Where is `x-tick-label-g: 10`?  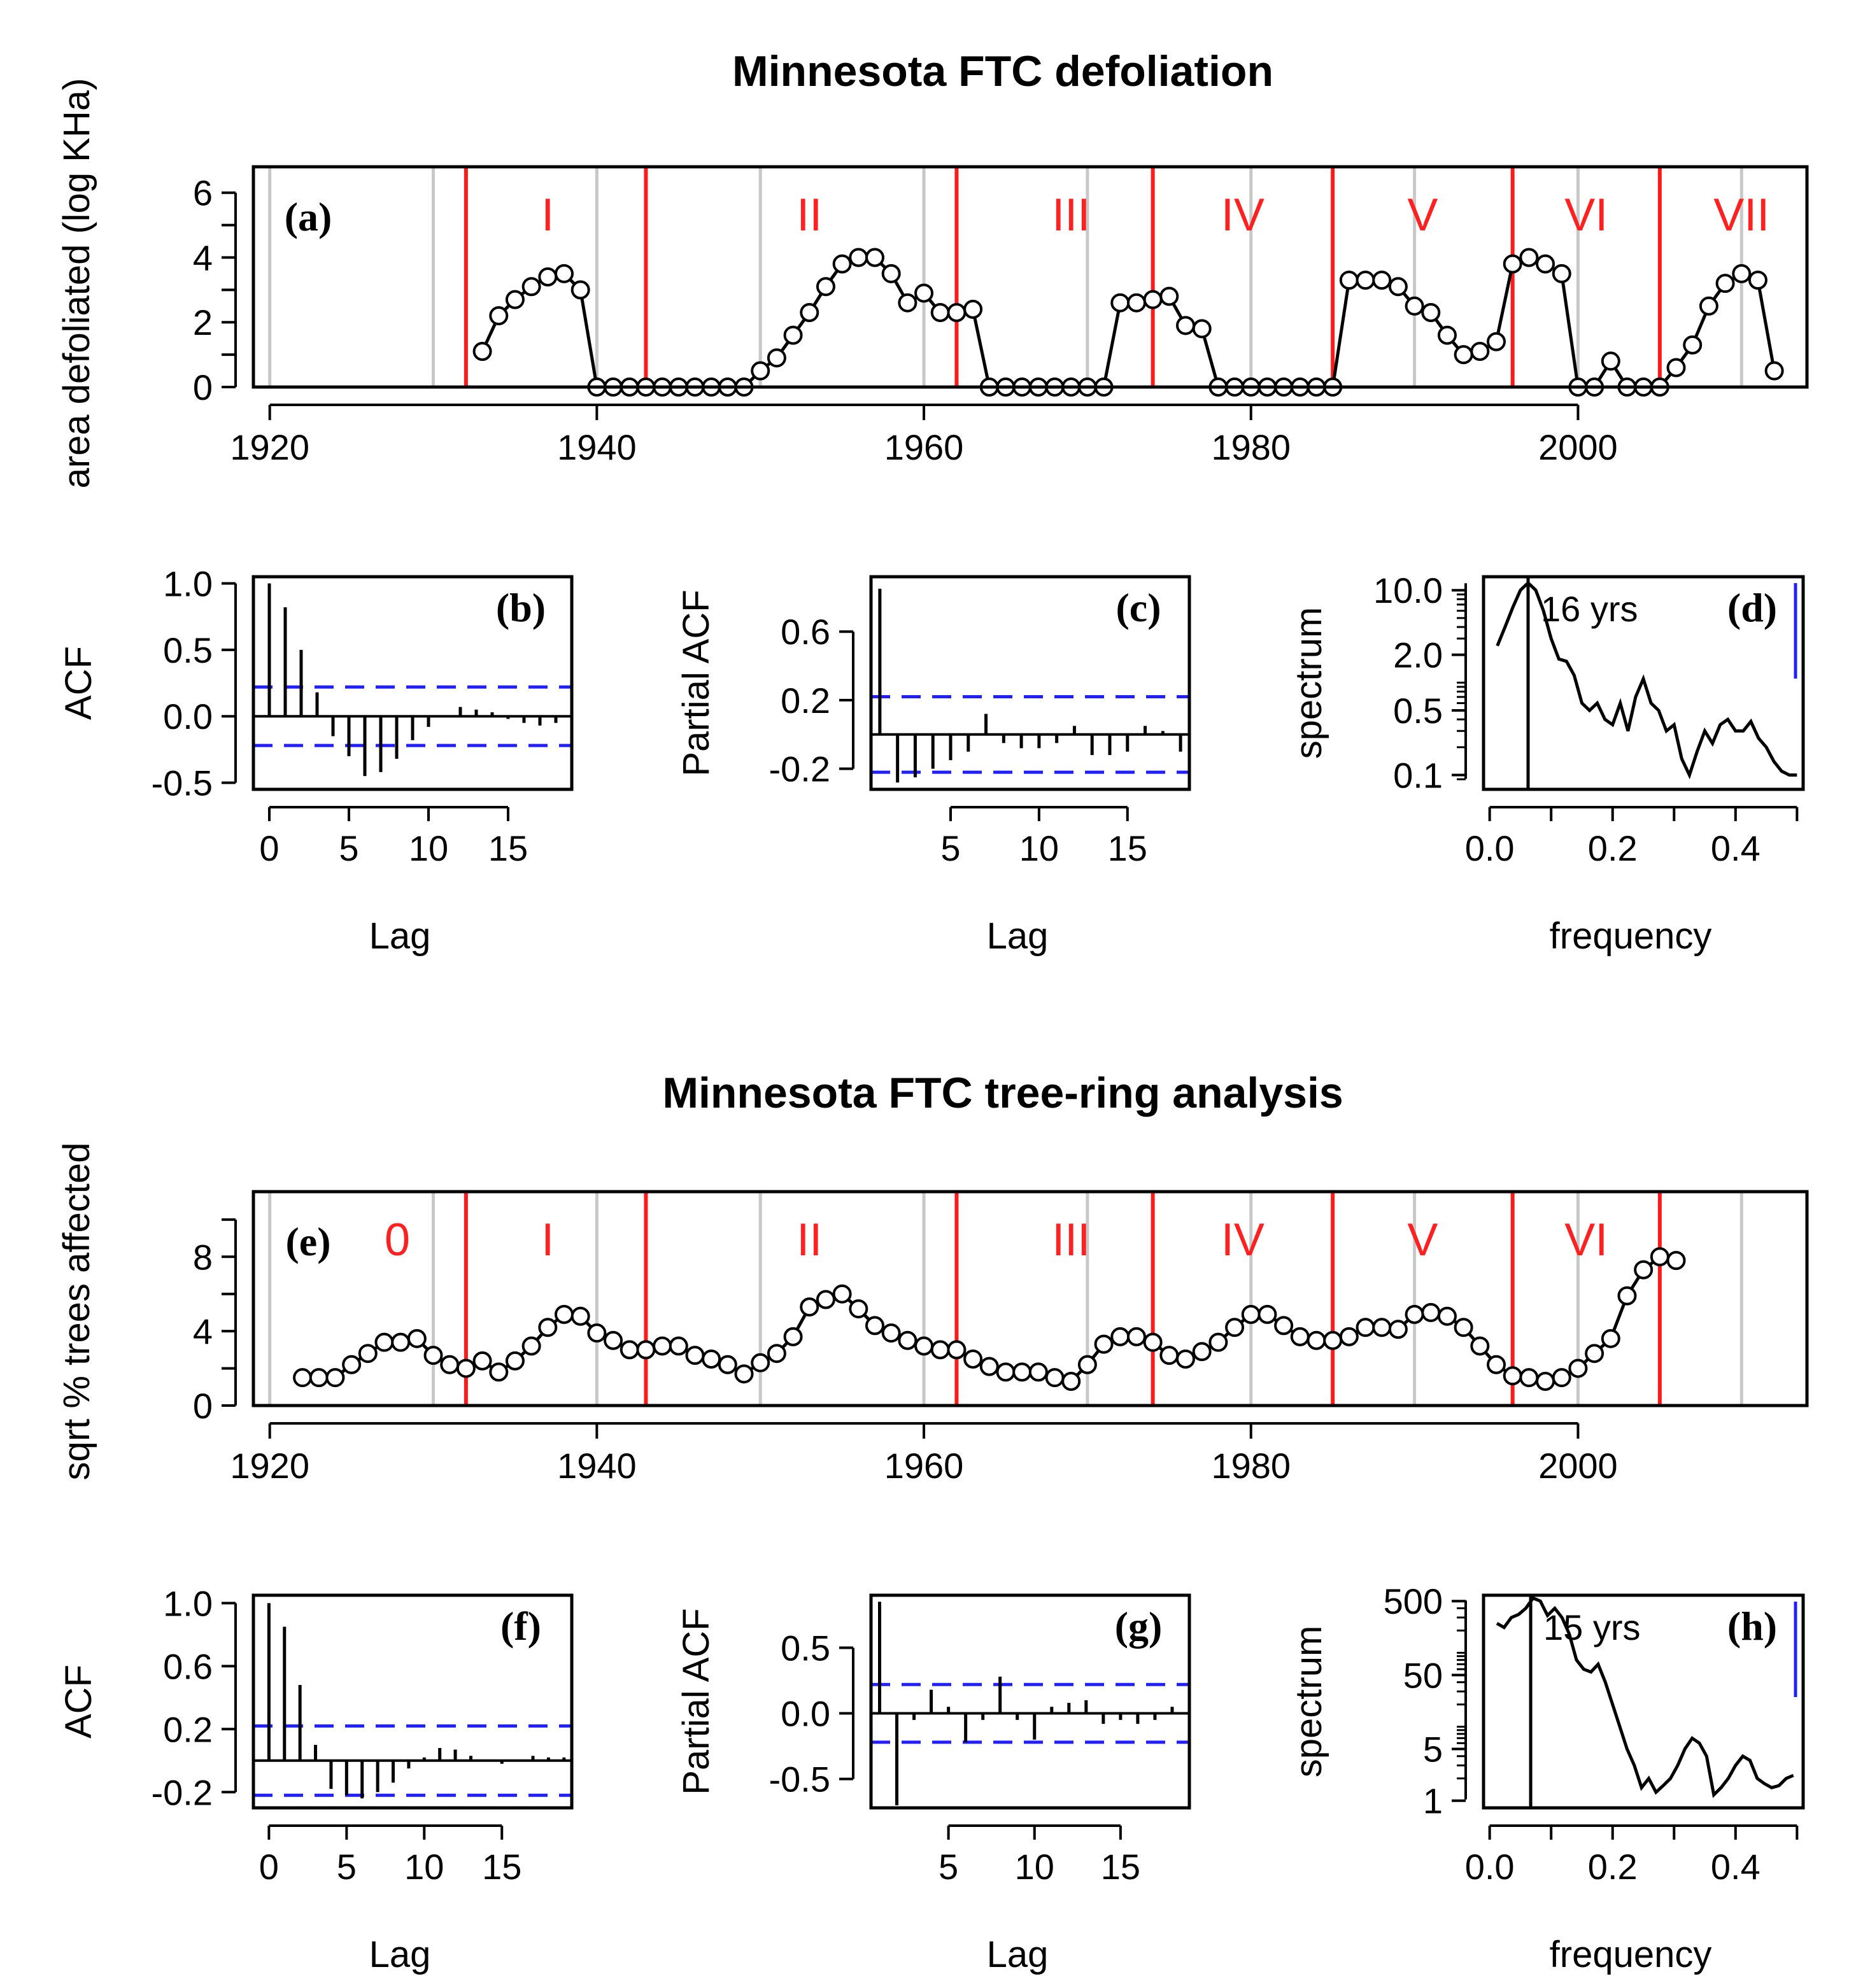 x-tick-label-g: 10 is located at coordinates (1034, 1867).